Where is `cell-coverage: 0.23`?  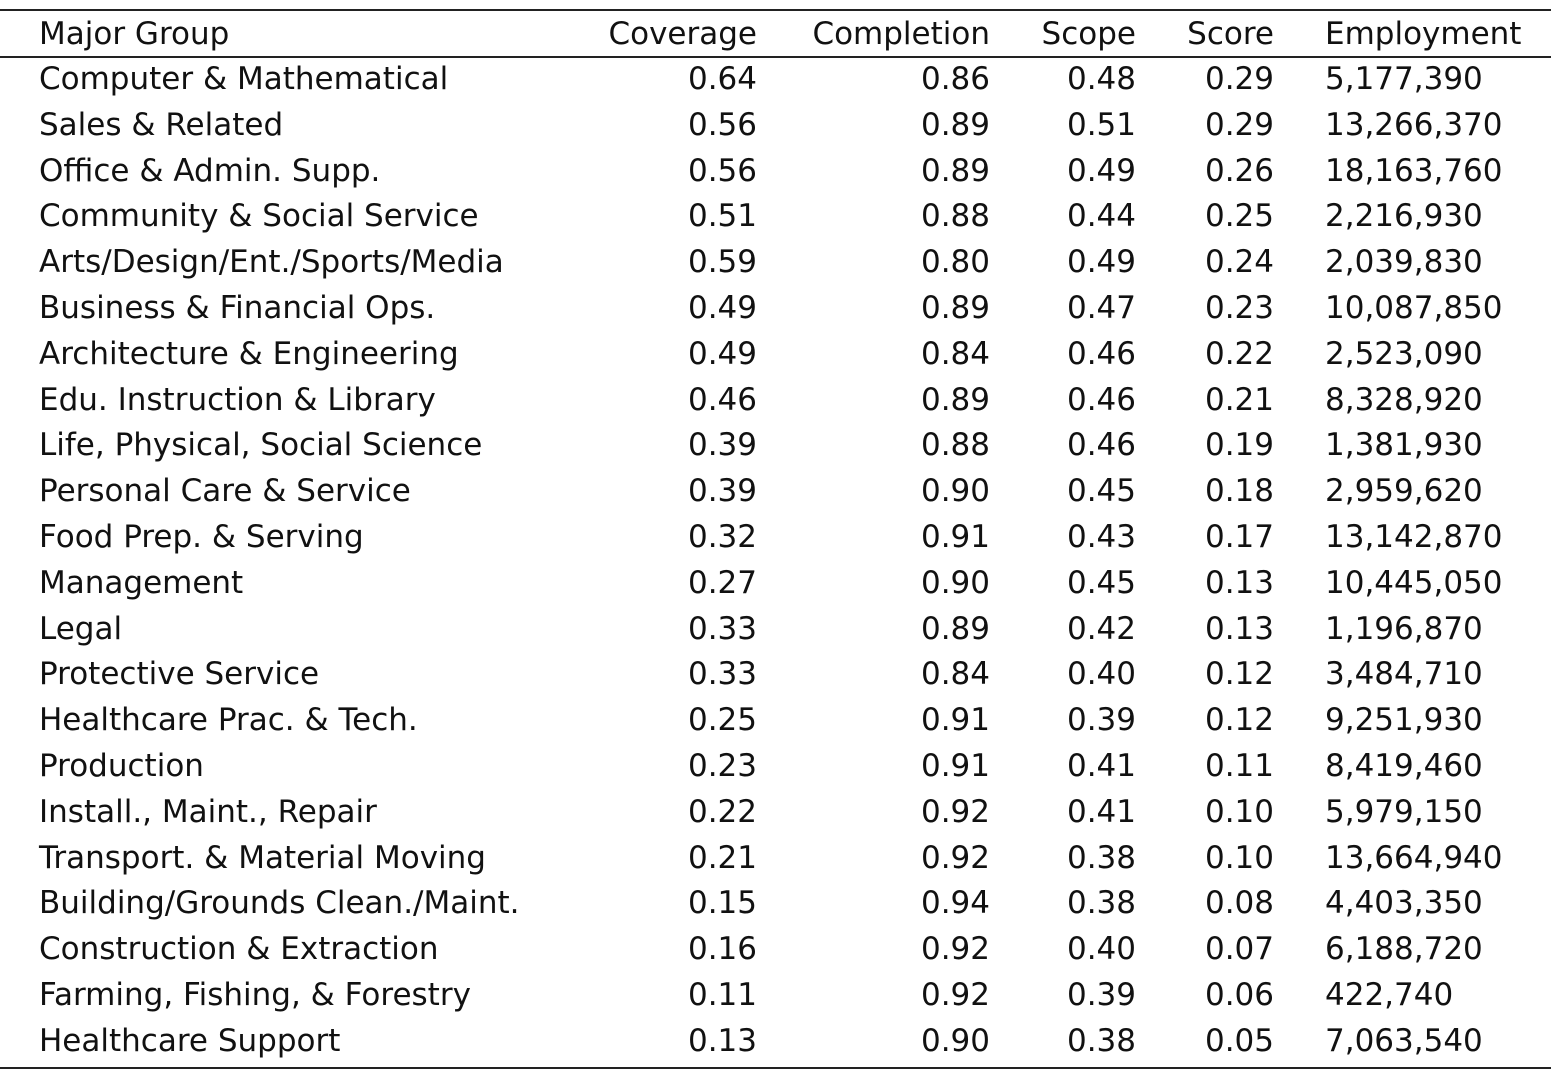 cell-coverage: 0.23 is located at coordinates (722, 765).